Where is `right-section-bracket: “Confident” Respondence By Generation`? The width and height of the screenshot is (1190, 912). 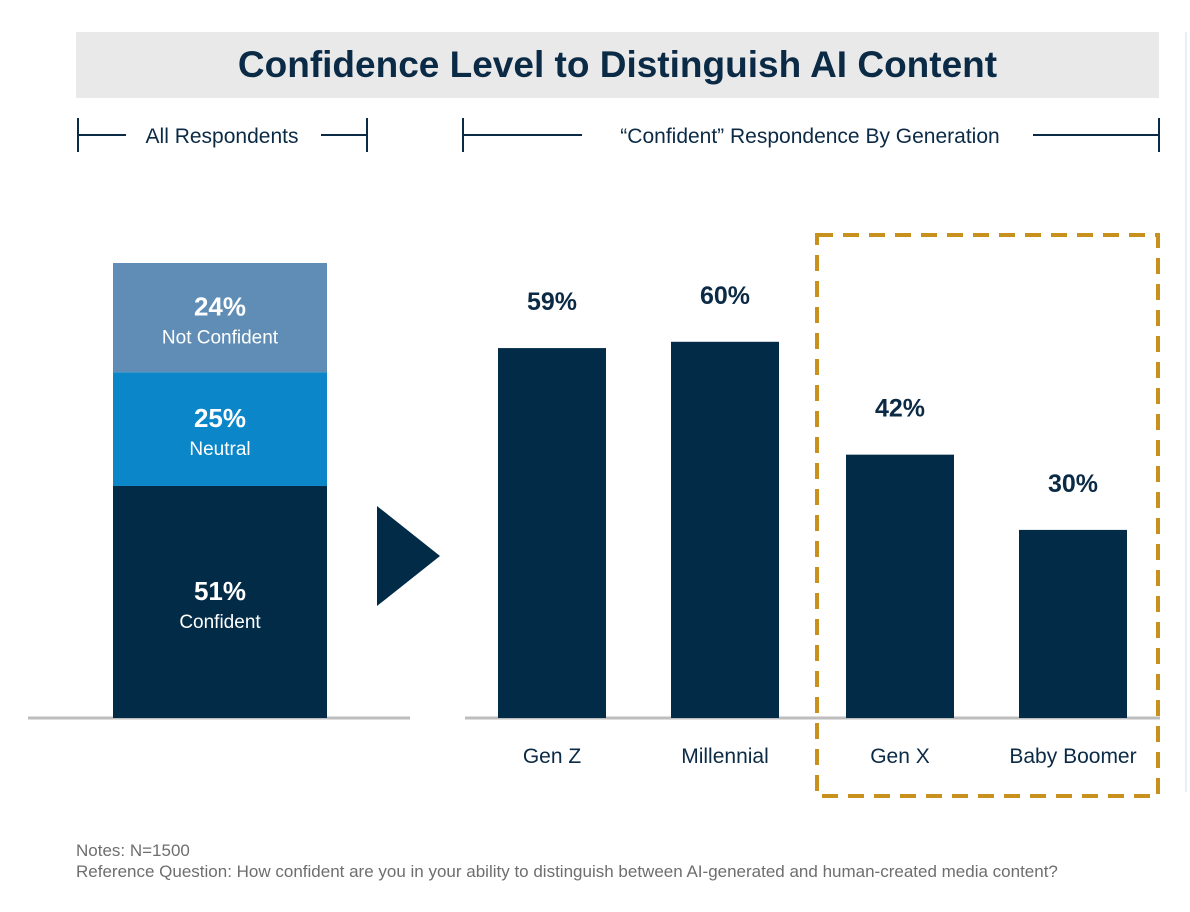
right-section-bracket: “Confident” Respondence By Generation is located at coordinates (811, 135).